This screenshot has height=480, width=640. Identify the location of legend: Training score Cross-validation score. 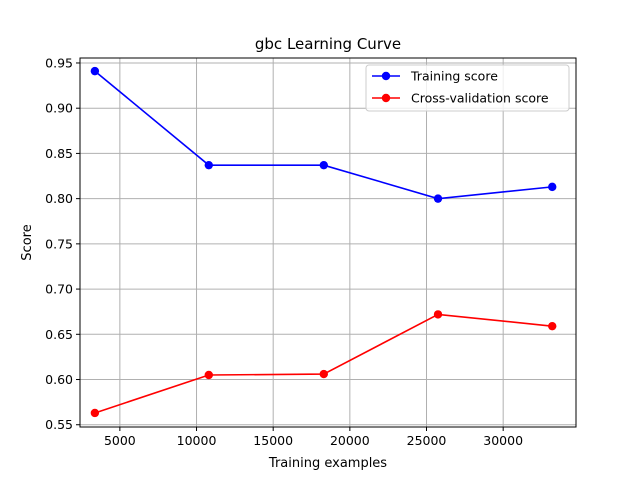
(467, 88).